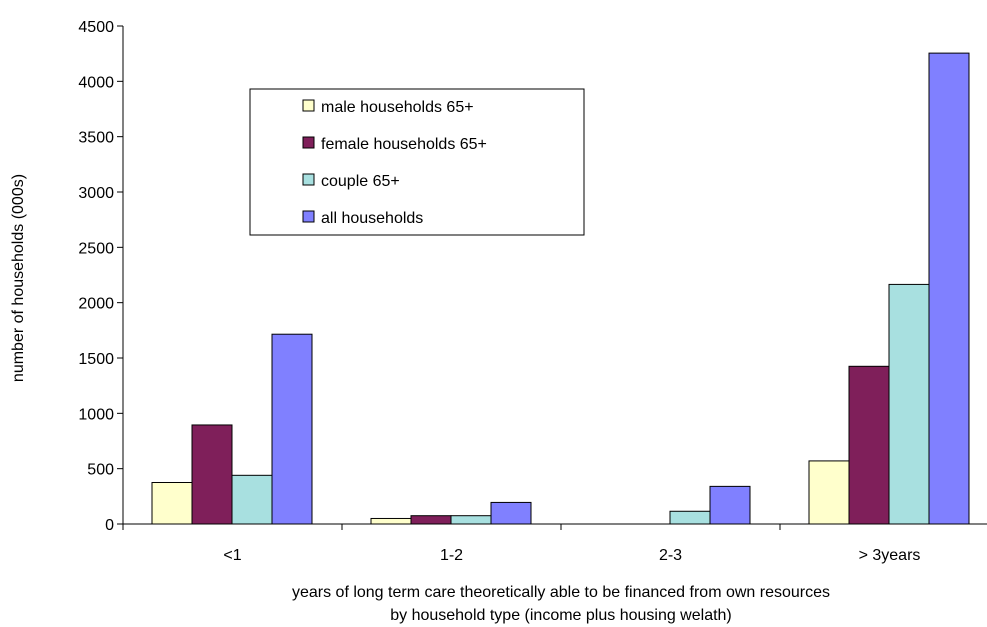 This screenshot has height=627, width=987. Describe the element at coordinates (100, 470) in the screenshot. I see `y-tick-label: 500` at that location.